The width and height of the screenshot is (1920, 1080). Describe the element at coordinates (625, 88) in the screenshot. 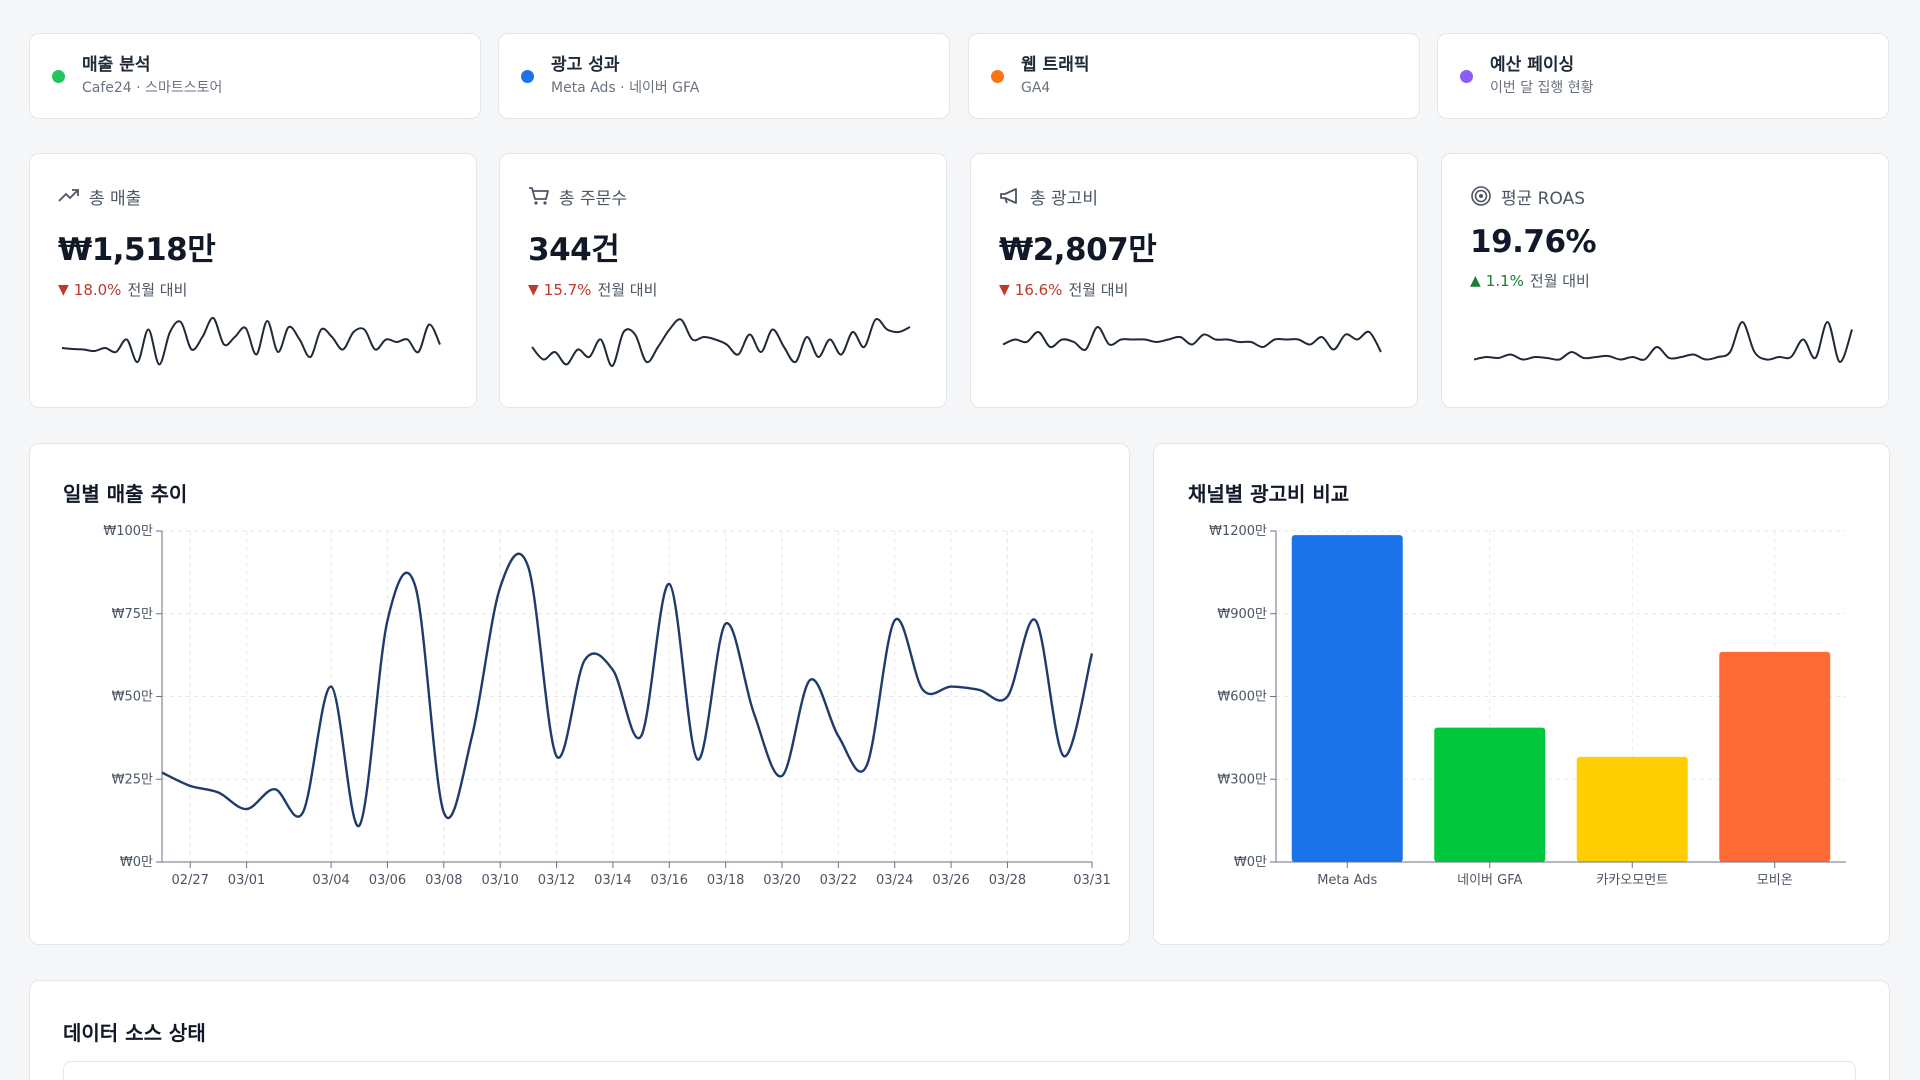

I see `source-tab-subtitle: Meta Ads · 네이버 GFA` at that location.